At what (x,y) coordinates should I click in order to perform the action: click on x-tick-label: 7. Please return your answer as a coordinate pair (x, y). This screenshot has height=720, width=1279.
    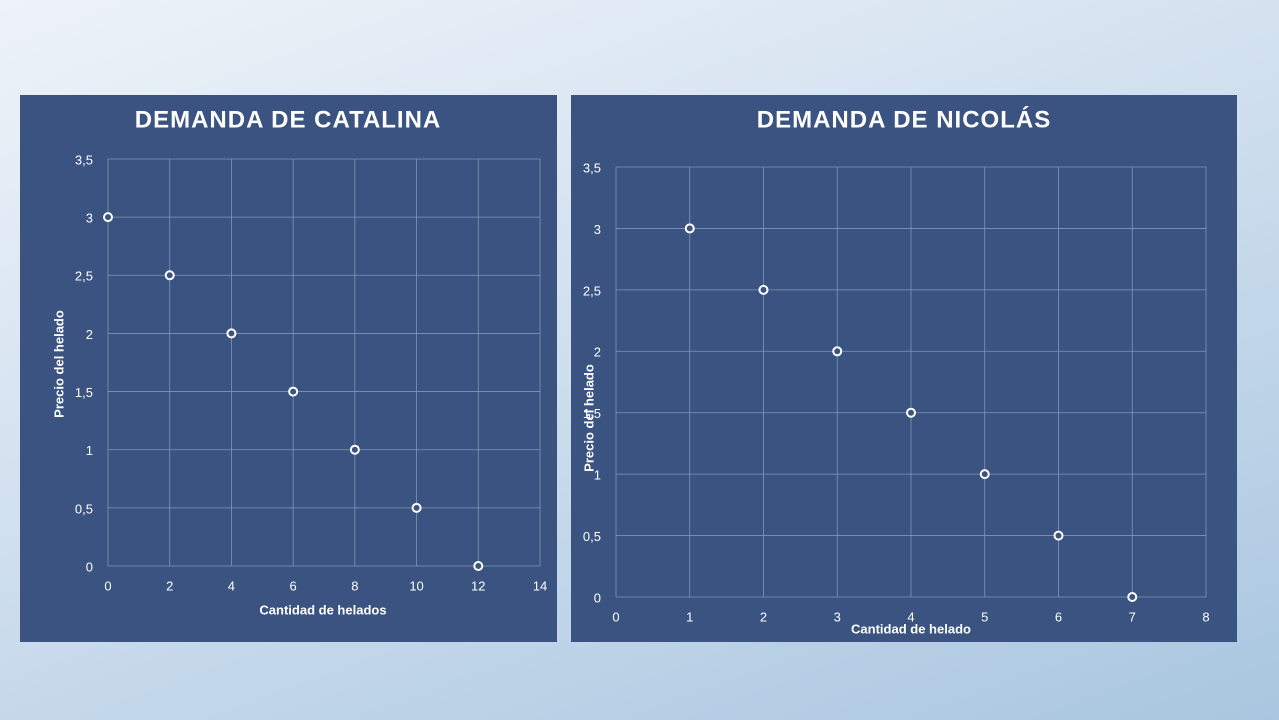
    Looking at the image, I should click on (1132, 616).